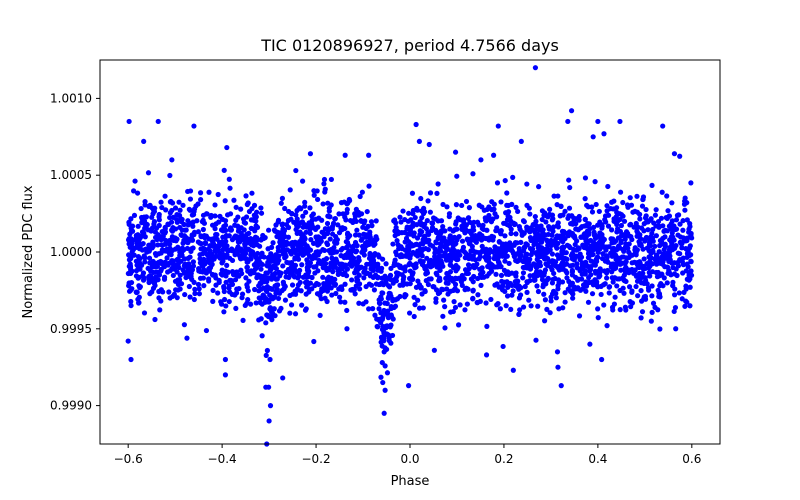 This screenshot has height=500, width=800. What do you see at coordinates (409, 459) in the screenshot?
I see `x-tick-label: 0.0` at bounding box center [409, 459].